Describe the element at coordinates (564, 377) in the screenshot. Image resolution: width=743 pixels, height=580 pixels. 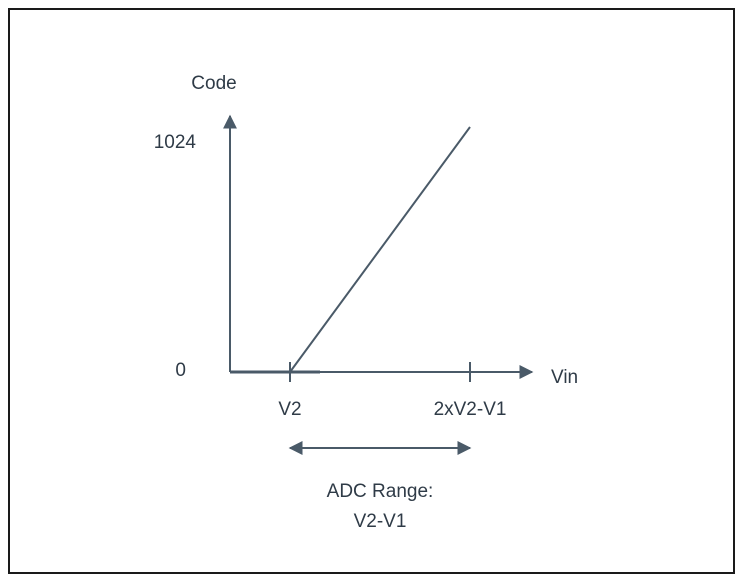
I see `x-axis-label: Vin` at that location.